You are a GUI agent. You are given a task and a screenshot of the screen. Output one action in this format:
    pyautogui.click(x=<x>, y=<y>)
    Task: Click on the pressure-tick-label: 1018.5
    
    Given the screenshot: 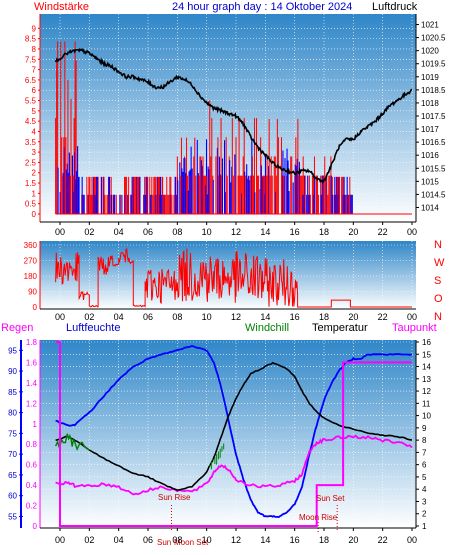 What is the action you would take?
    pyautogui.click(x=433, y=90)
    